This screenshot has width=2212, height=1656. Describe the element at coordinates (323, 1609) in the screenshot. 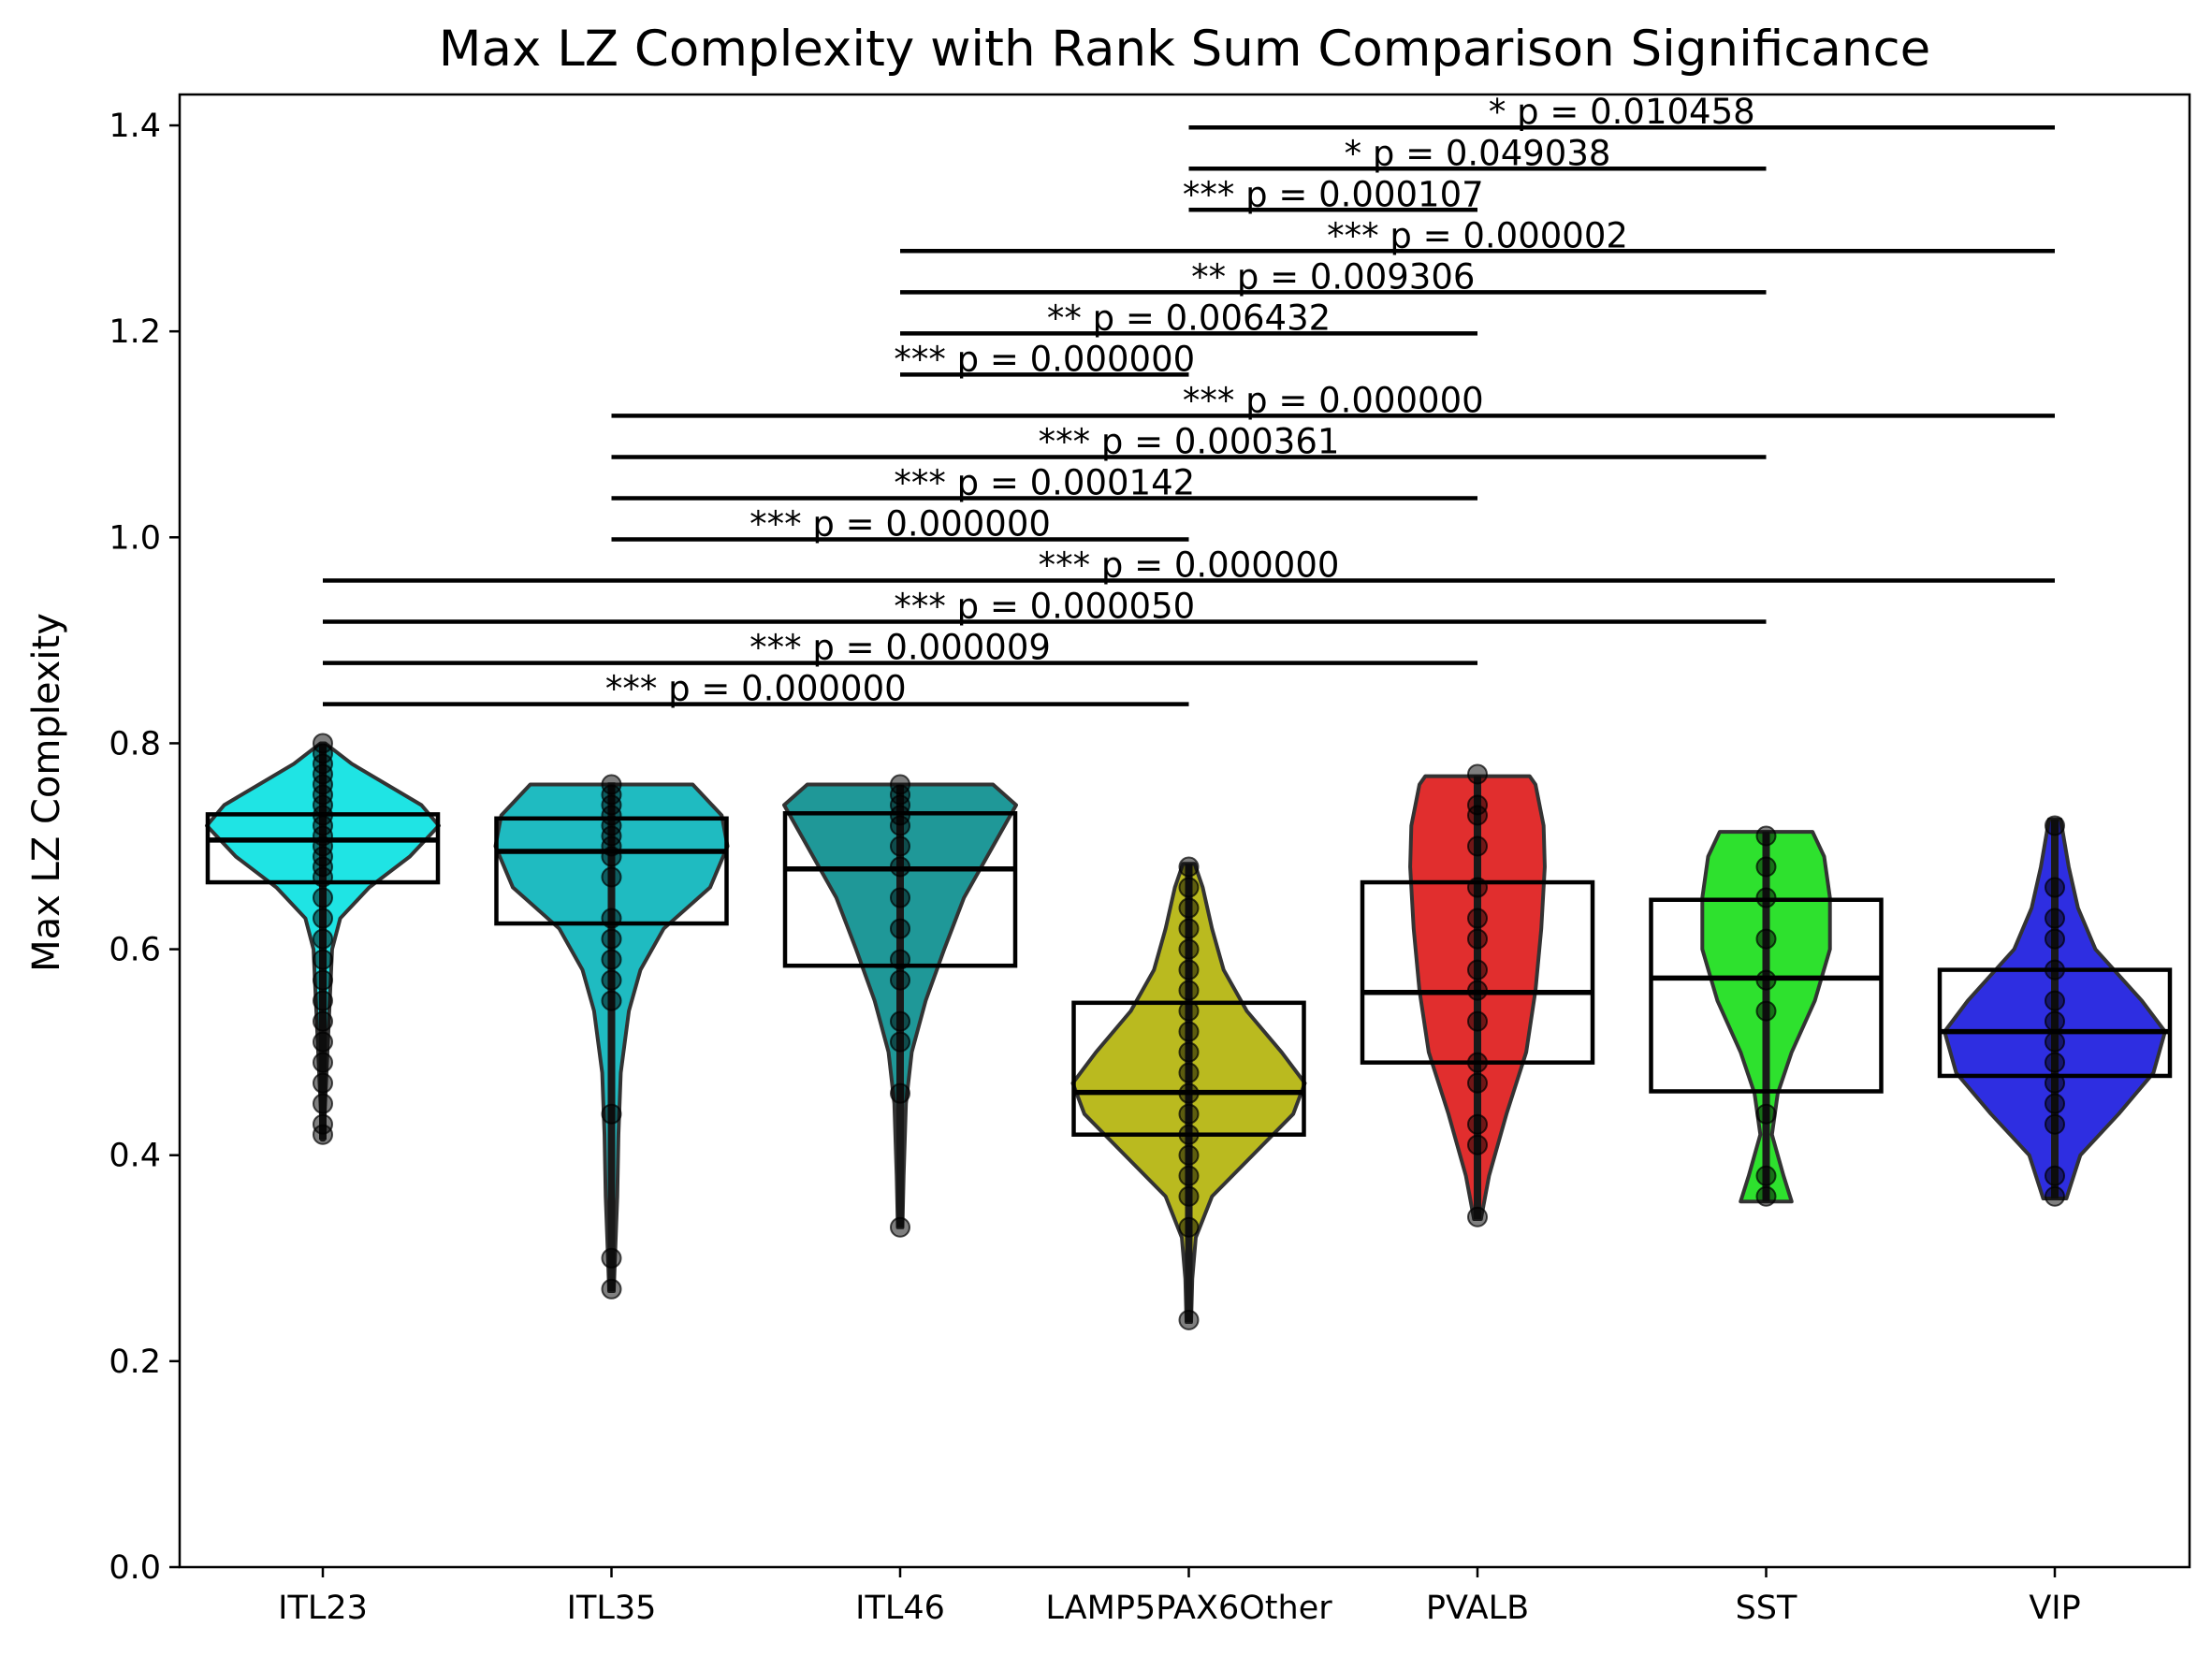

I see `x-tick-label: ITL23` at that location.